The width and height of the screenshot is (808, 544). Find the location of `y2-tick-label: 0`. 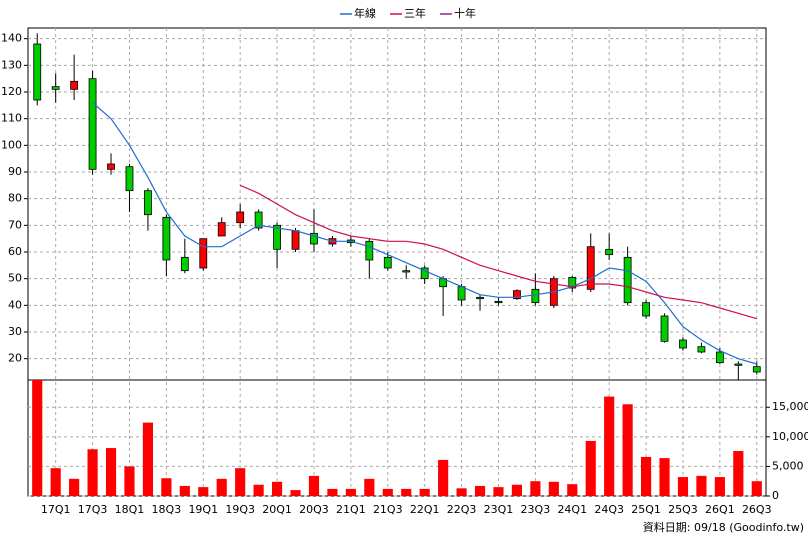

y2-tick-label: 0 is located at coordinates (775, 495).